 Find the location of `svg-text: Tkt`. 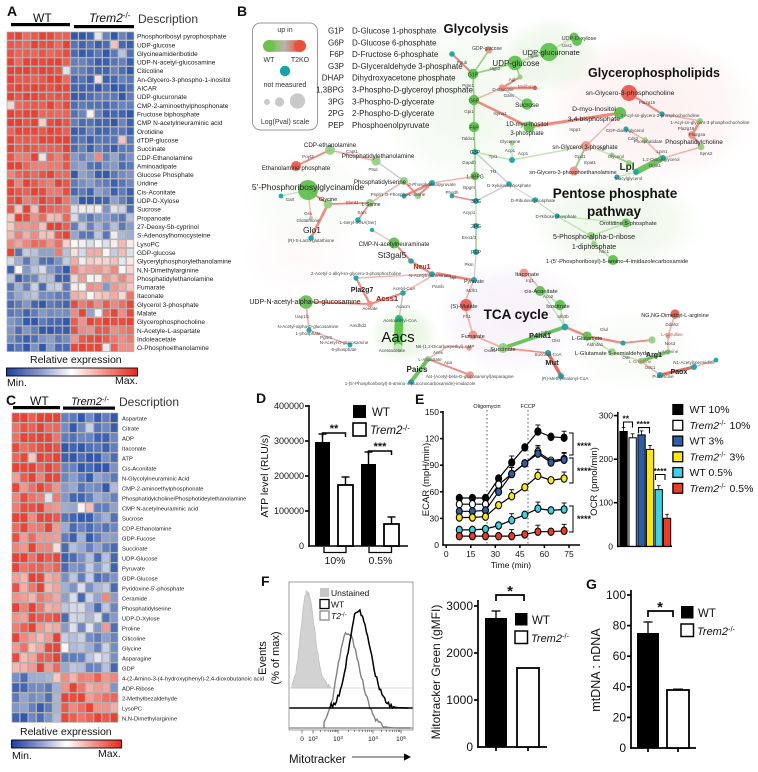

svg-text: Tkt is located at coordinates (493, 171).